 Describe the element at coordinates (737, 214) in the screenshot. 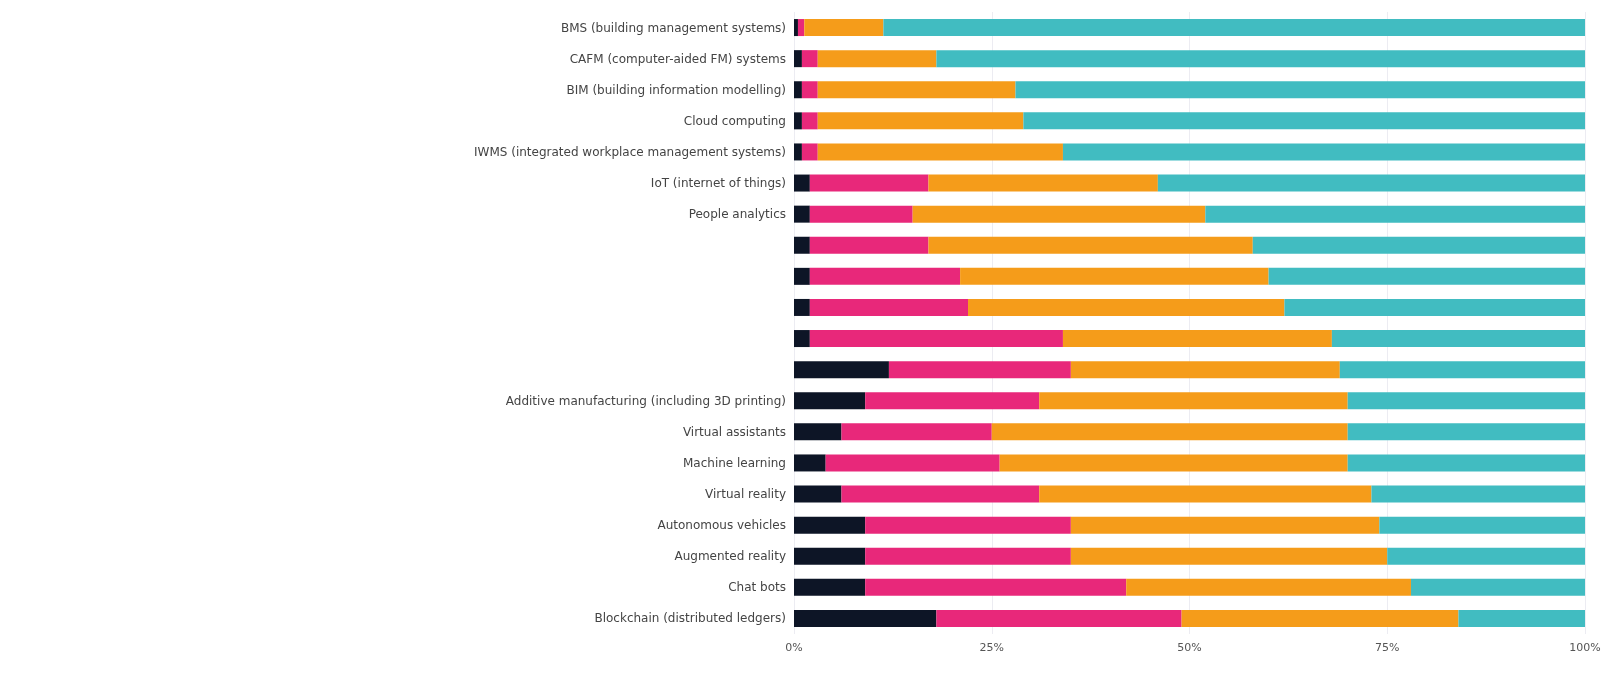

I see `y-tick-label: People analytics` at that location.